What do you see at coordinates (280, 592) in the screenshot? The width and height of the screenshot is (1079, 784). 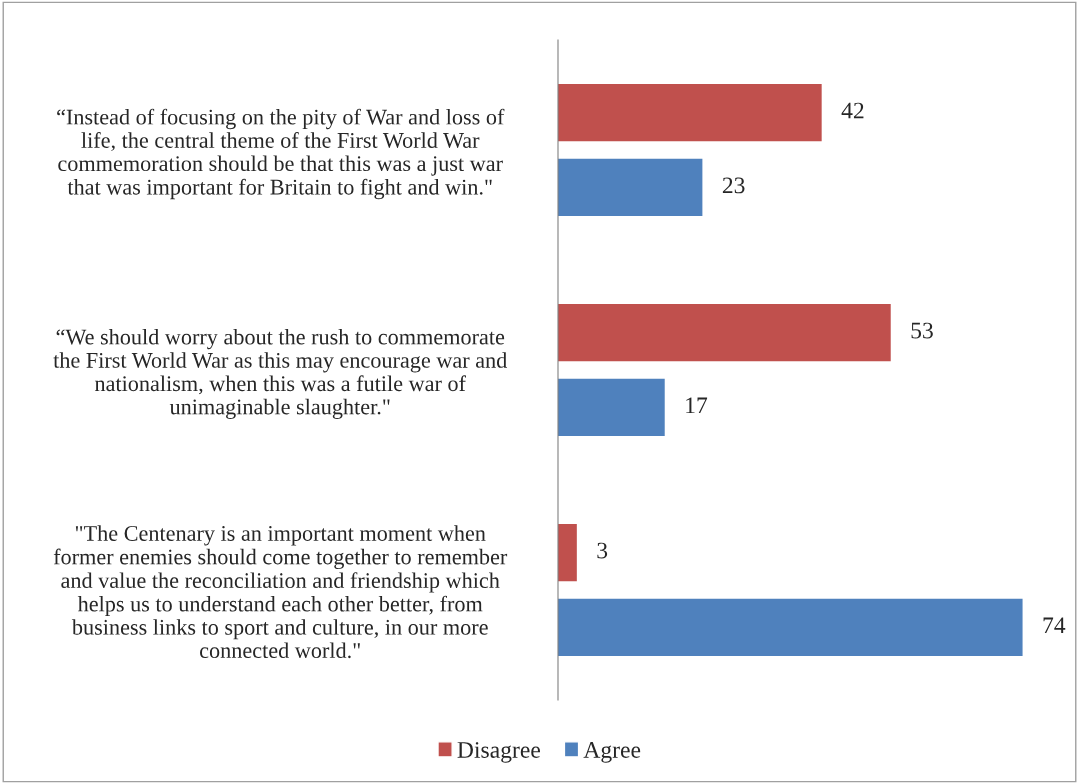 I see `y-tick-label: "The Centenary is an important moment when former enemies should come together to remember and value the reconciliation and friendship which helps us to understand each other better, from business links to sport and culture, in our more connected world."` at bounding box center [280, 592].